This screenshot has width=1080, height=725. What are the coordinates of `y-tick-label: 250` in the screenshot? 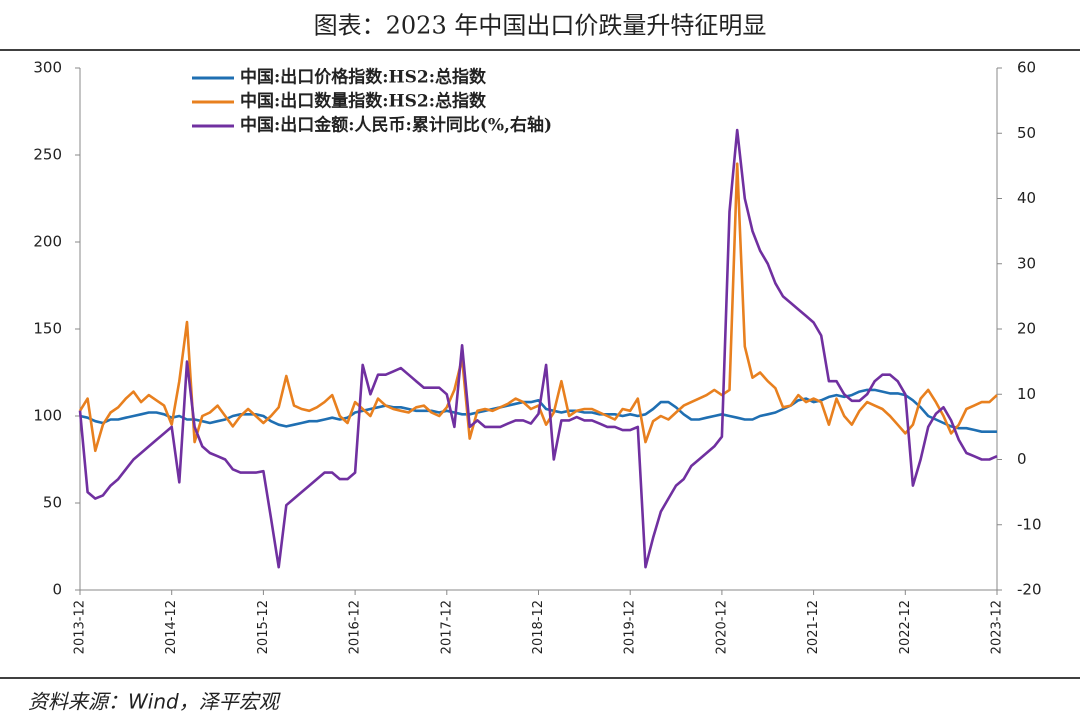 It's located at (47, 155).